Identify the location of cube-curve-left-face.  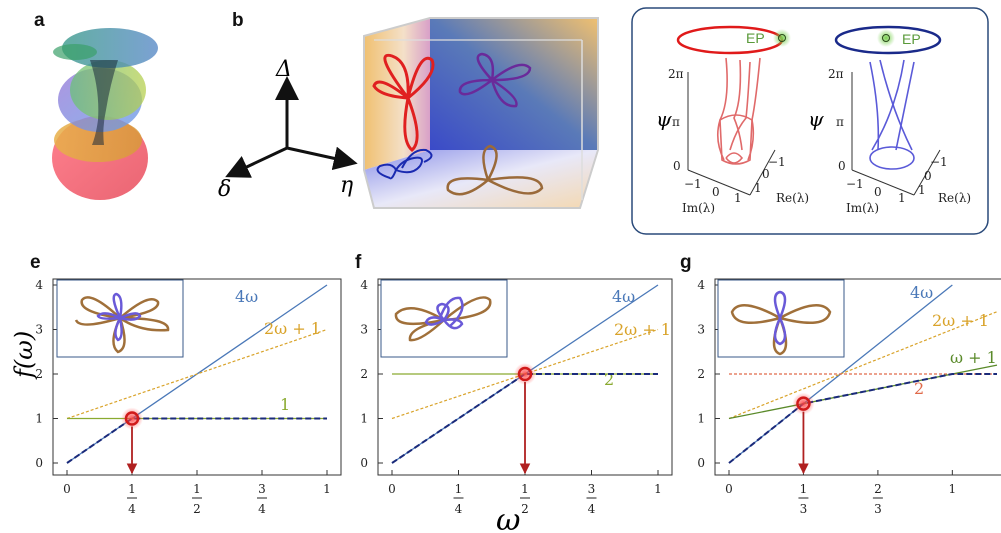
(403, 102).